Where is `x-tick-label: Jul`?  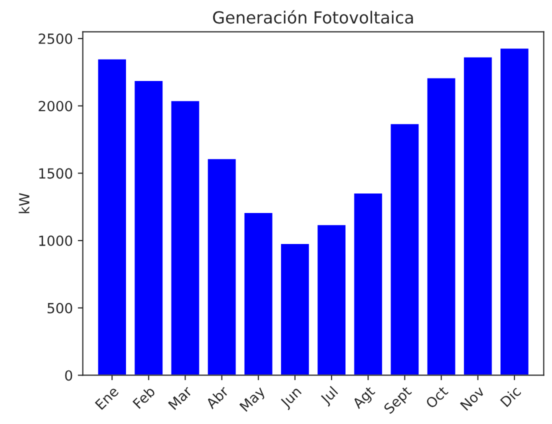 x-tick-label: Jul is located at coordinates (329, 396).